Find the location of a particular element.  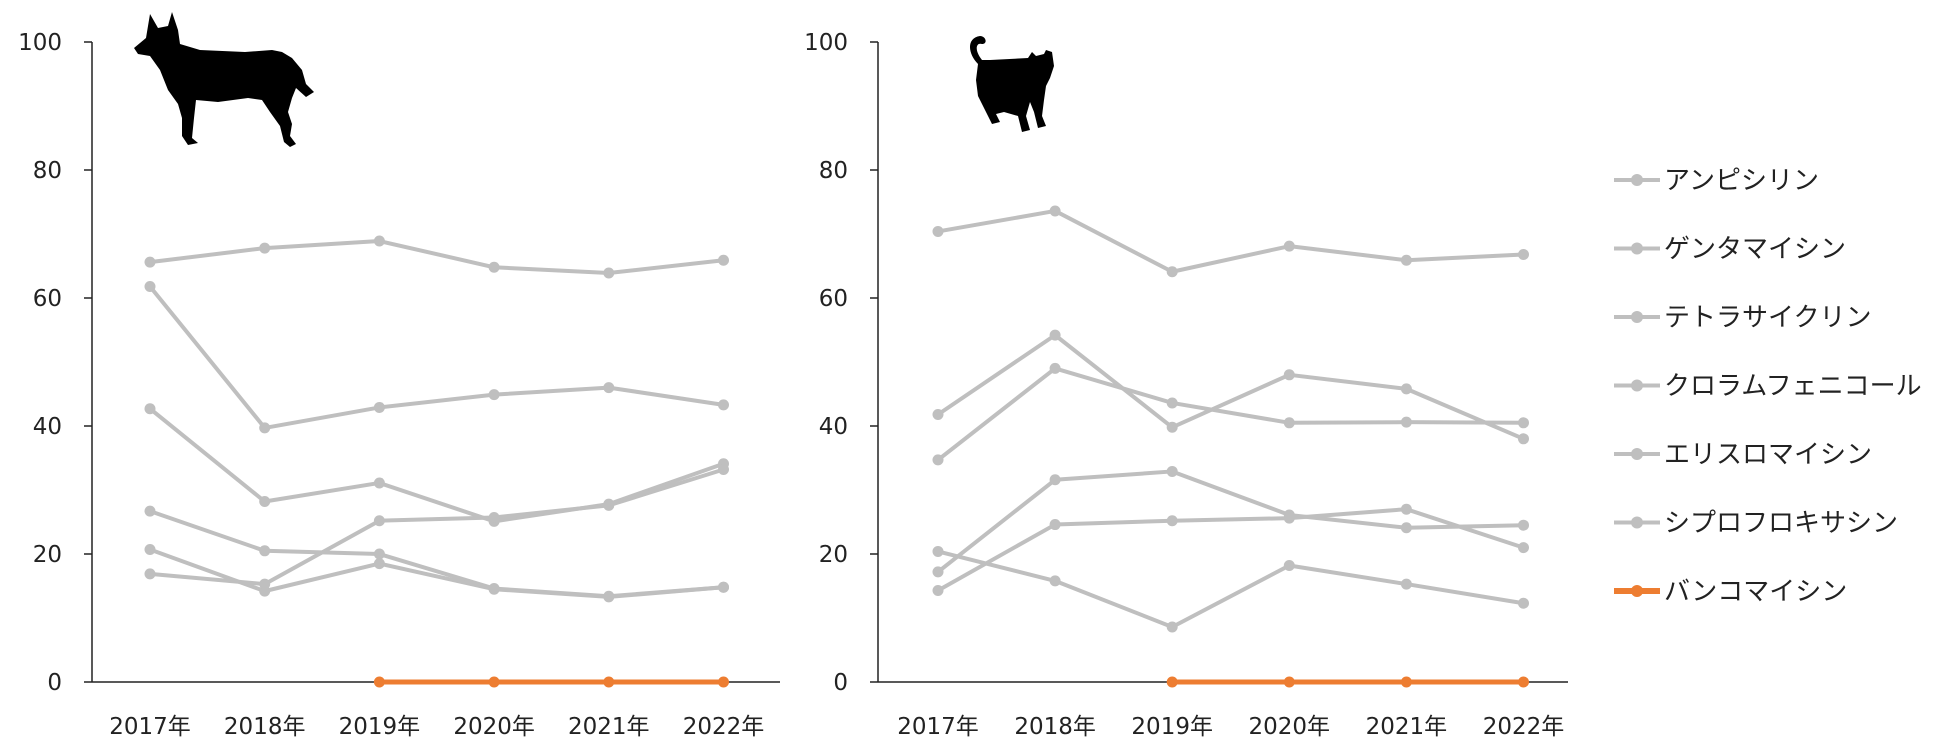

y-tick-label: 20 is located at coordinates (47, 555).